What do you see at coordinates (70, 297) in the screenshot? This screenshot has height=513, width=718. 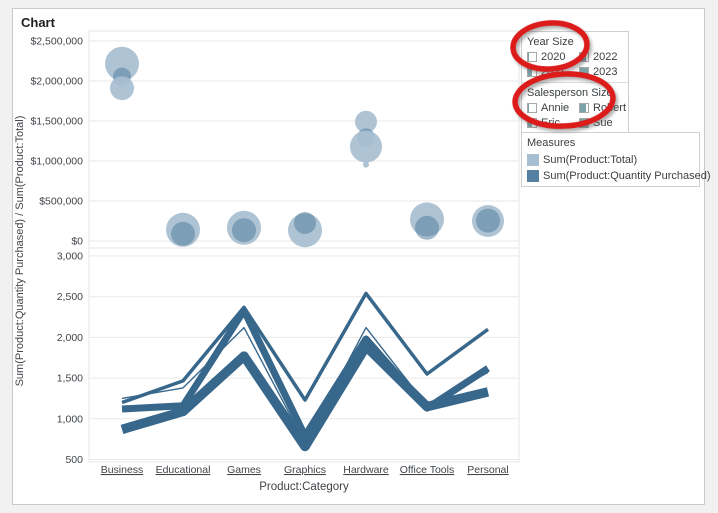 I see `y-tick-label: 2,500` at bounding box center [70, 297].